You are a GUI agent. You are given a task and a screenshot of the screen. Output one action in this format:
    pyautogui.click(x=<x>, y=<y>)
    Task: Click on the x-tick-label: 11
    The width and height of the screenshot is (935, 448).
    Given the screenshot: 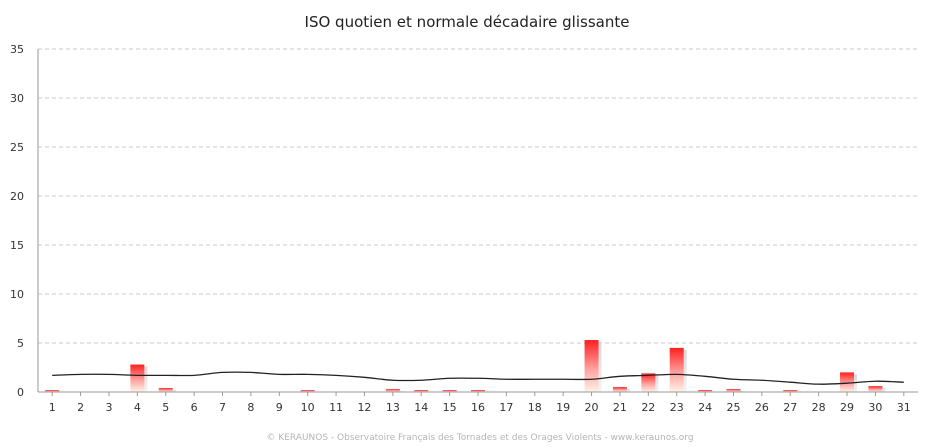 What is the action you would take?
    pyautogui.click(x=336, y=407)
    